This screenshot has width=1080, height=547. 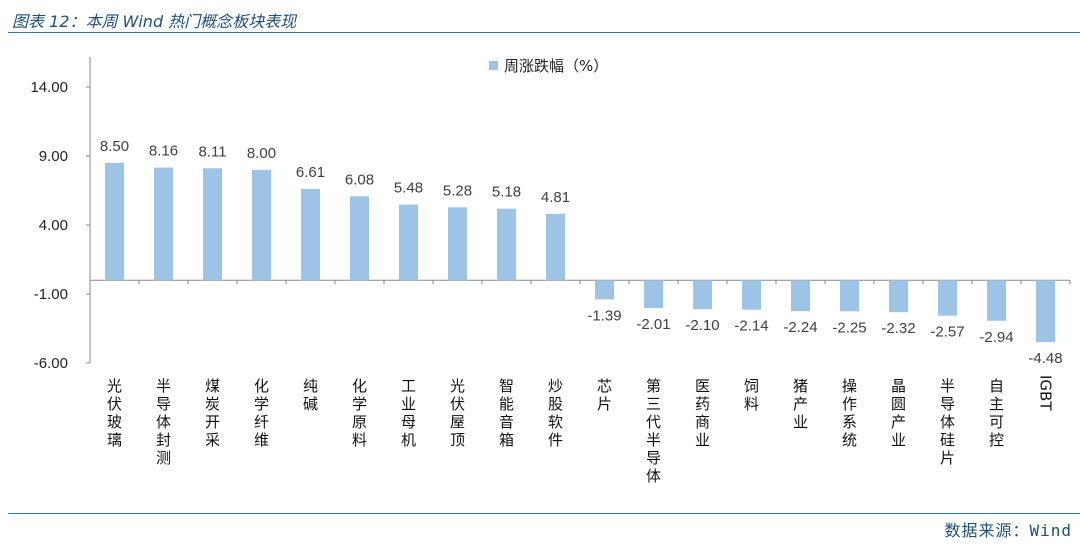 I want to click on source-note: 数据来源：Wind, so click(x=1008, y=530).